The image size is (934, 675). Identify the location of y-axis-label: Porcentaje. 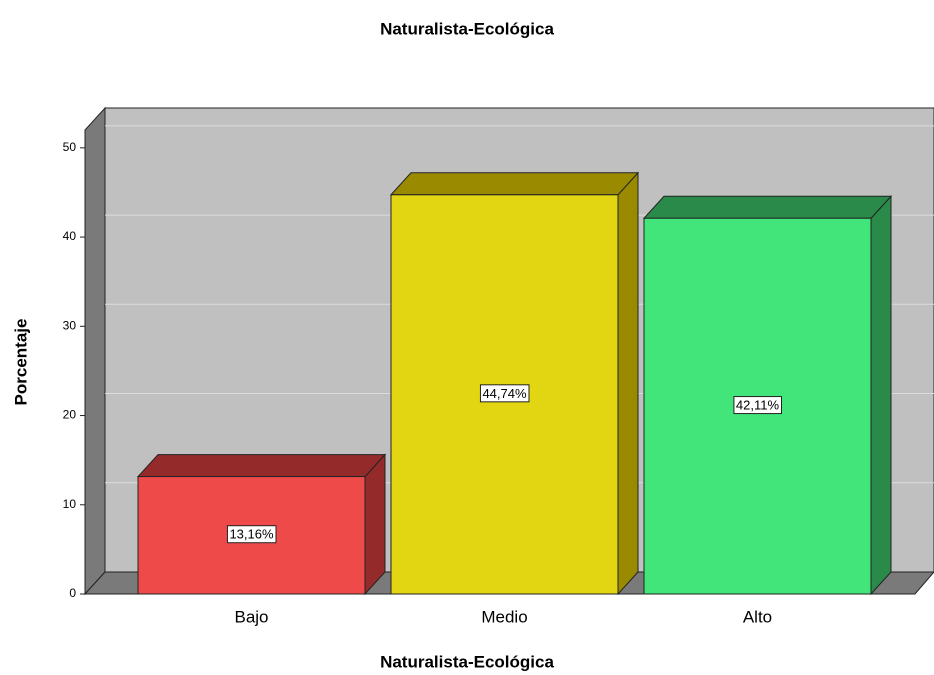
(20, 362).